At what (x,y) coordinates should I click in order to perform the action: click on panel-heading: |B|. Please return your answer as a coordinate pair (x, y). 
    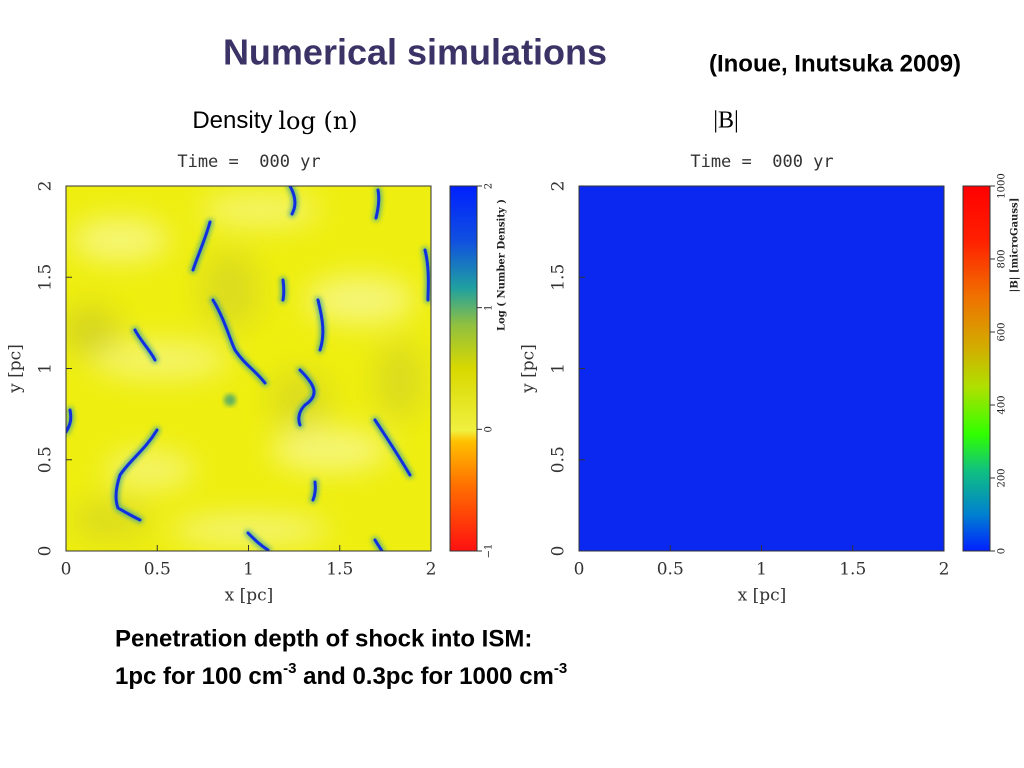
    Looking at the image, I should click on (726, 121).